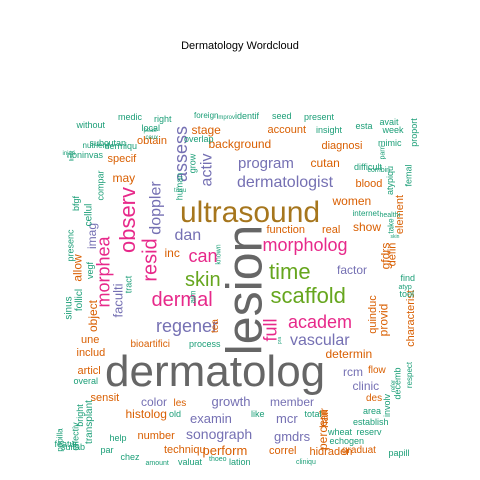  I want to click on wordcloud-word: background, so click(240, 144).